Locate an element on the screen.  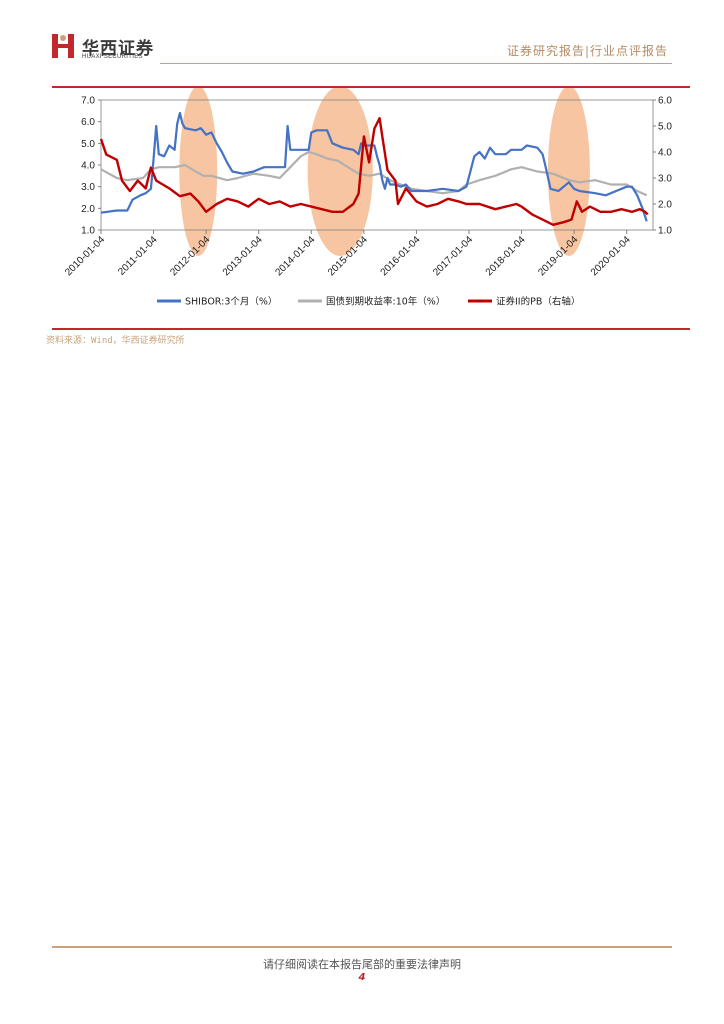
header-divider is located at coordinates (416, 63).